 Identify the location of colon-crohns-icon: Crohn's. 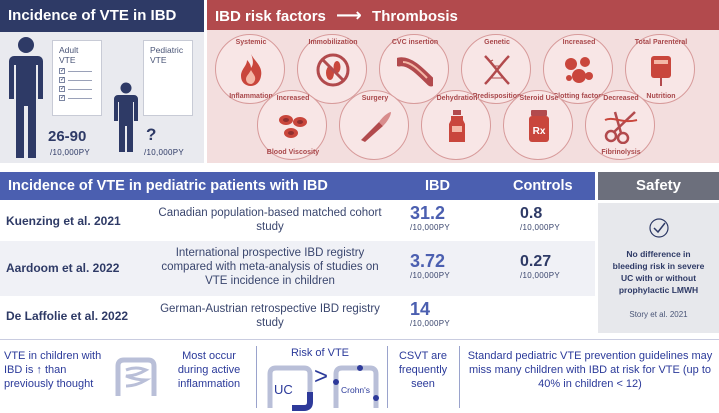
(356, 386).